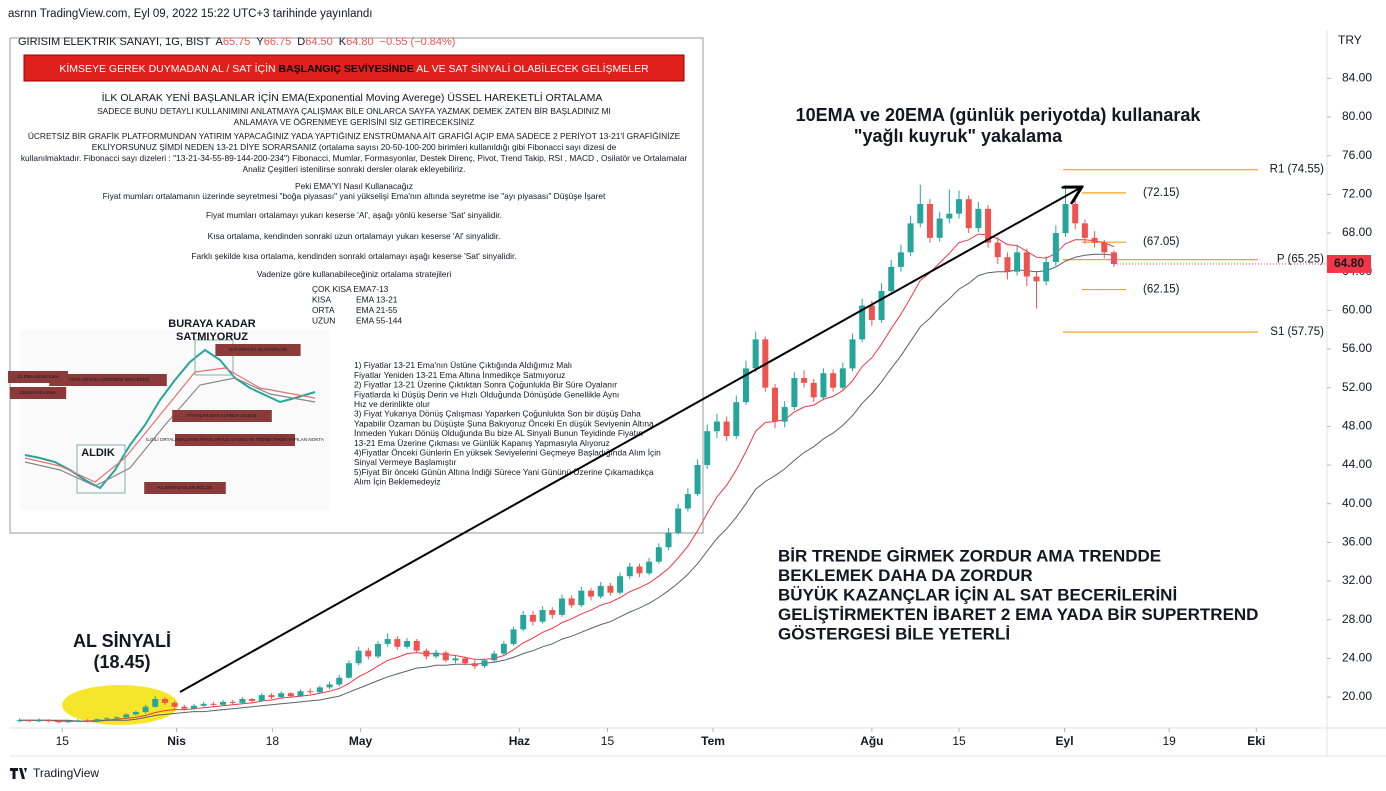  What do you see at coordinates (168, 68) in the screenshot?
I see `banner-part: KİMSEYE GEREK DUYMADAN AL / SAT İÇİN` at bounding box center [168, 68].